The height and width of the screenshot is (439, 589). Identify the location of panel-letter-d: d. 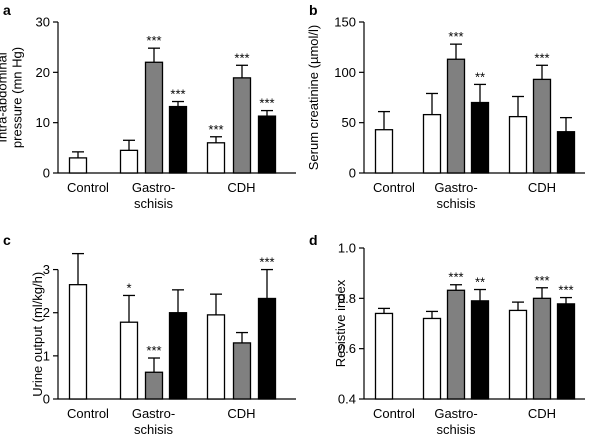
(313, 240).